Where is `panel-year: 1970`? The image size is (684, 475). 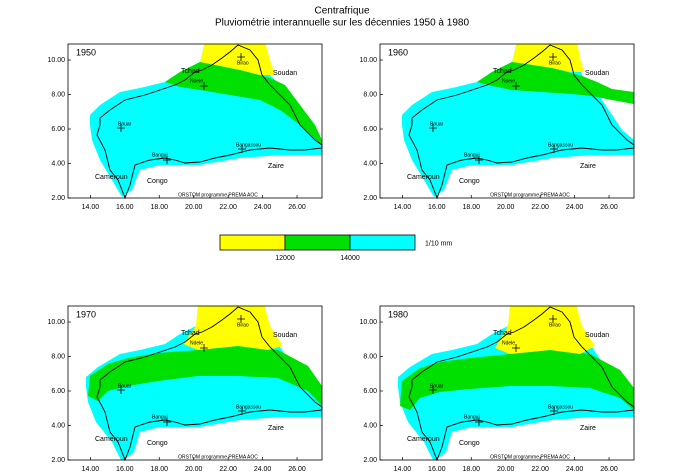 panel-year: 1970 is located at coordinates (86, 314).